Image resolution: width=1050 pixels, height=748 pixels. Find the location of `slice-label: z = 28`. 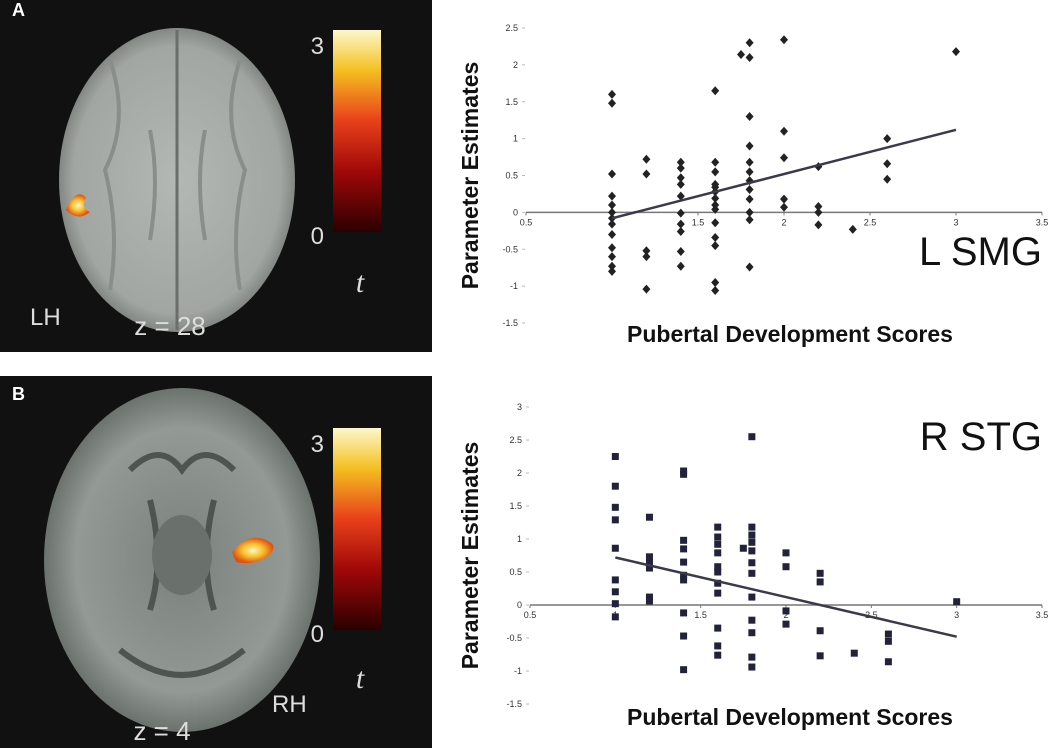

slice-label: z = 28 is located at coordinates (170, 326).